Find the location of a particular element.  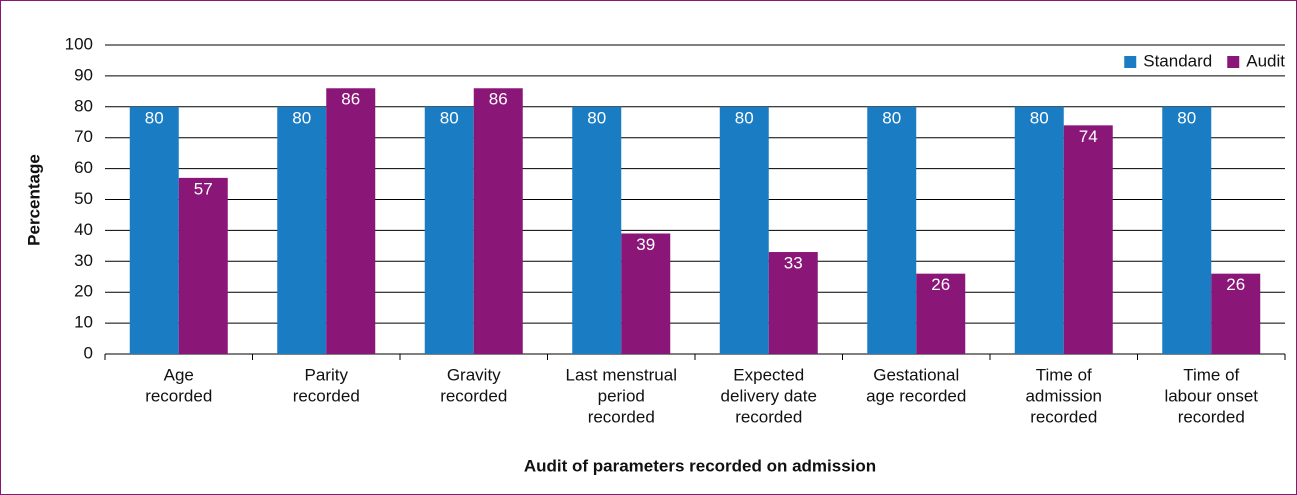

x-tick-label: age recorded is located at coordinates (916, 395).